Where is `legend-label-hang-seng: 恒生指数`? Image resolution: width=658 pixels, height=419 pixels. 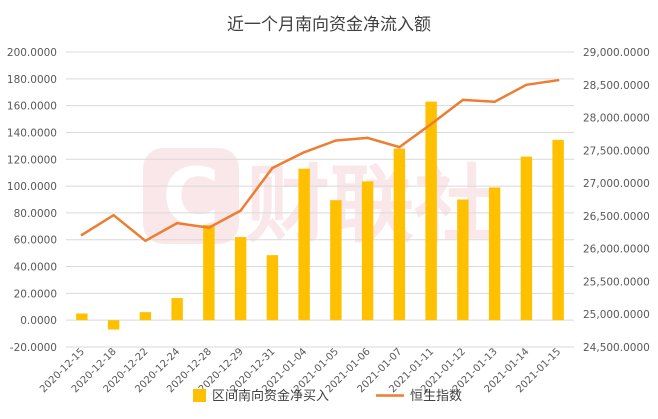 legend-label-hang-seng: 恒生指数 is located at coordinates (436, 396).